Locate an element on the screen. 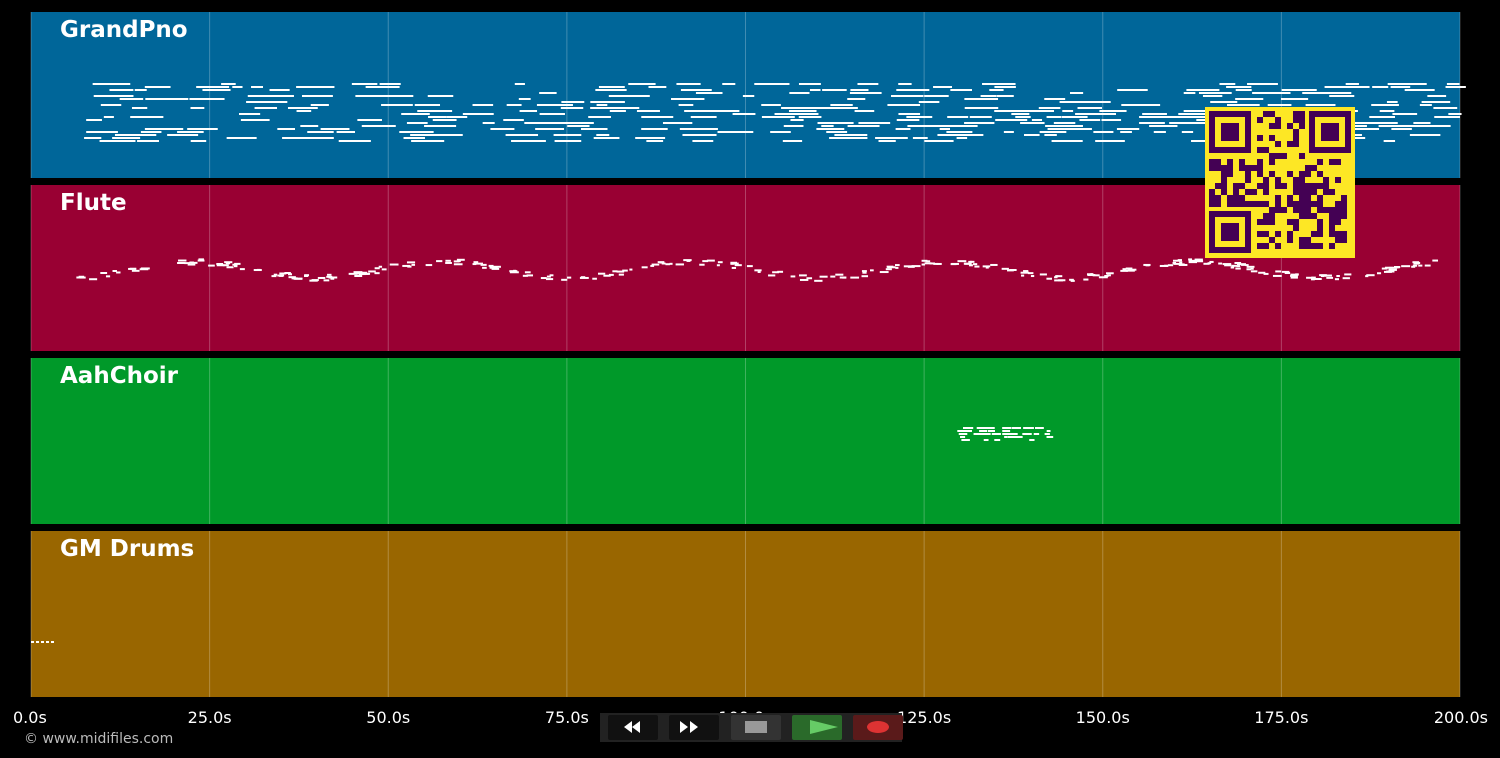 The width and height of the screenshot is (1500, 758). qr-code is located at coordinates (1280, 182).